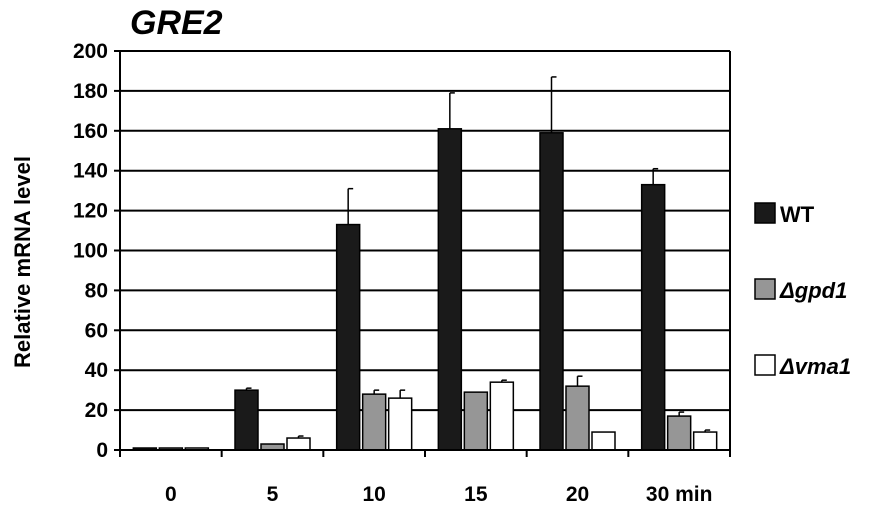 This screenshot has width=874, height=512. Describe the element at coordinates (653, 317) in the screenshot. I see `bar-WT-30-min` at that location.